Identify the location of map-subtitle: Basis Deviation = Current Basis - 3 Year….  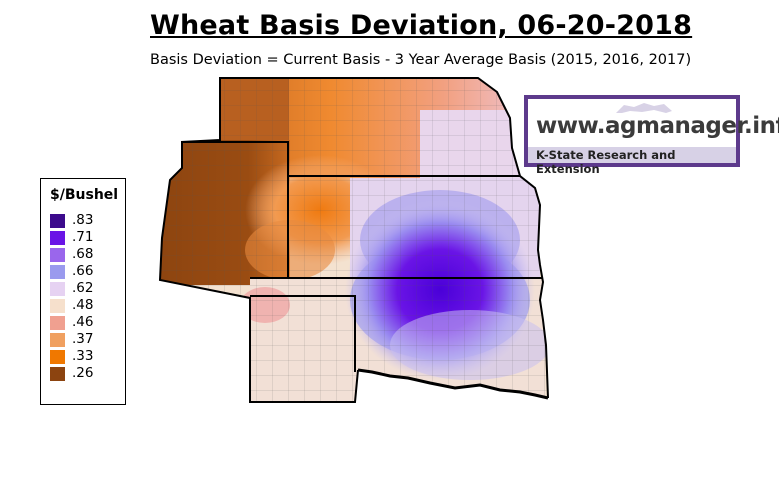
(421, 60).